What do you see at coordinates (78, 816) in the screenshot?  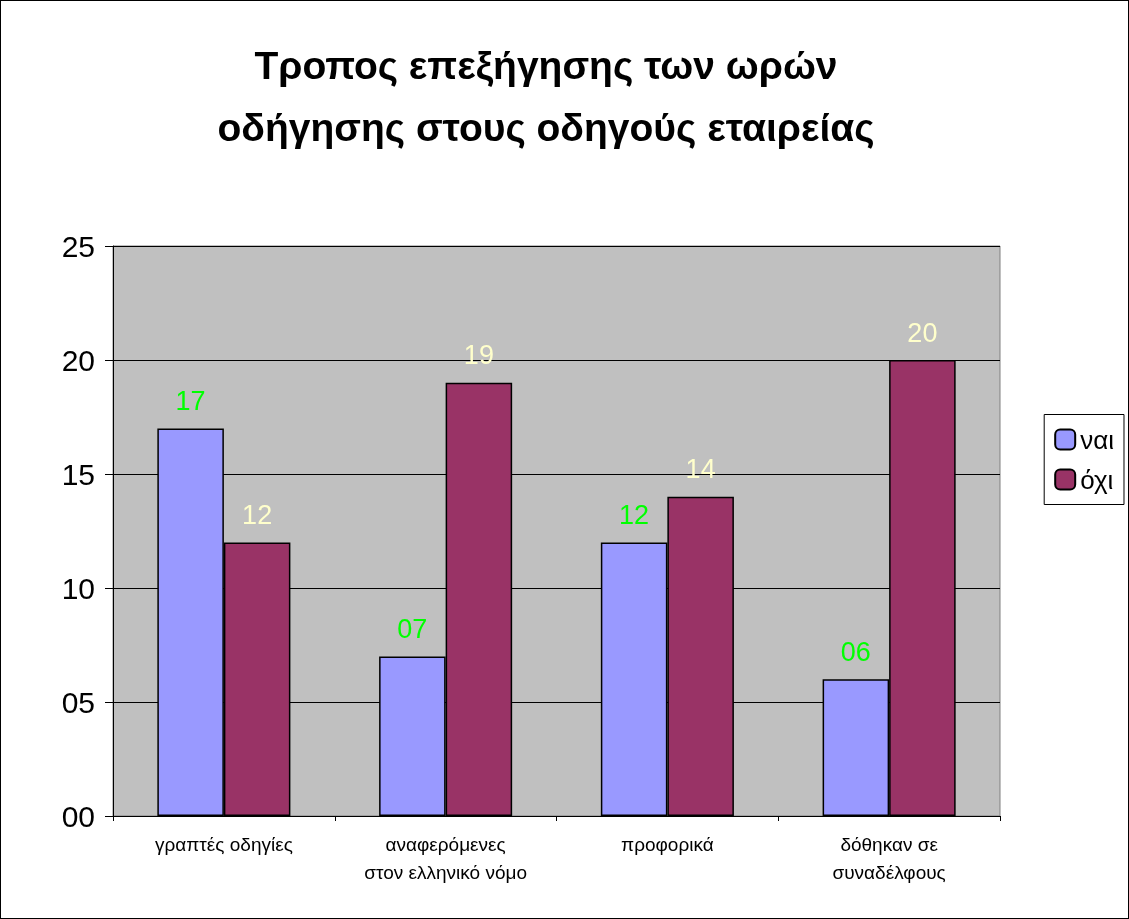 I see `y-tick-label: 00` at bounding box center [78, 816].